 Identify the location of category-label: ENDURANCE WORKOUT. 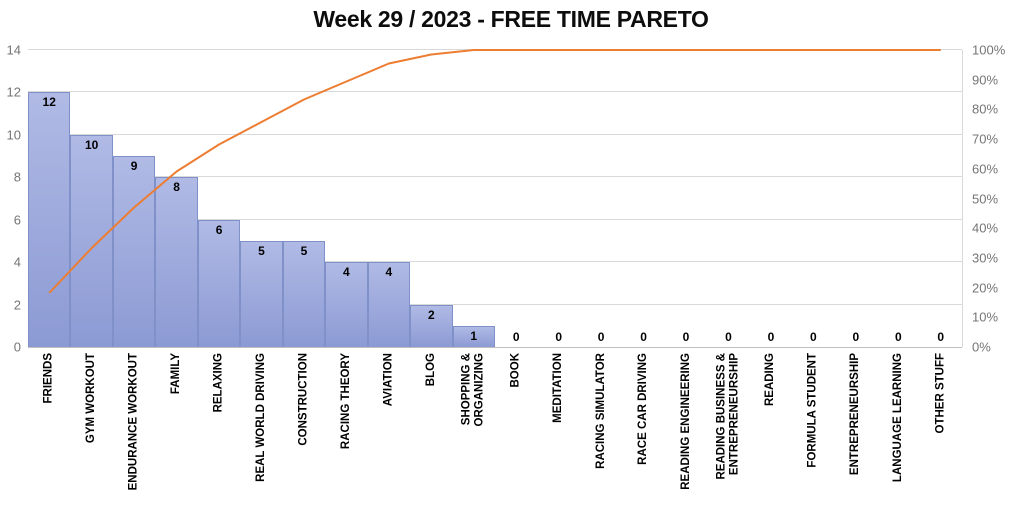
(133, 422).